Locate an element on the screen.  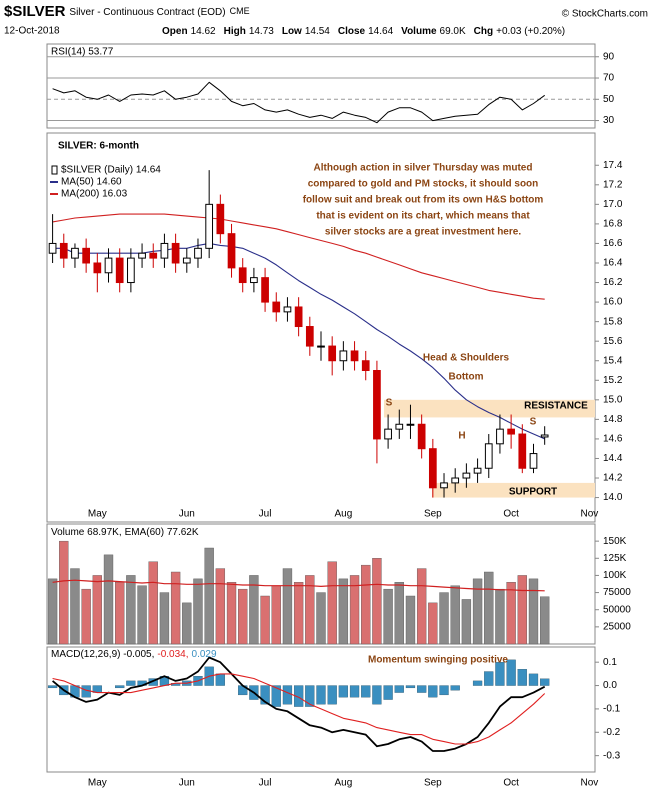
quote-label: Close is located at coordinates (352, 31).